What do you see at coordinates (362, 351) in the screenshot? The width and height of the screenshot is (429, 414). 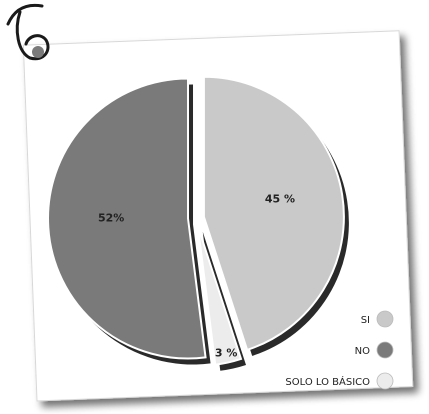 I see `legend-label-no: NO` at bounding box center [362, 351].